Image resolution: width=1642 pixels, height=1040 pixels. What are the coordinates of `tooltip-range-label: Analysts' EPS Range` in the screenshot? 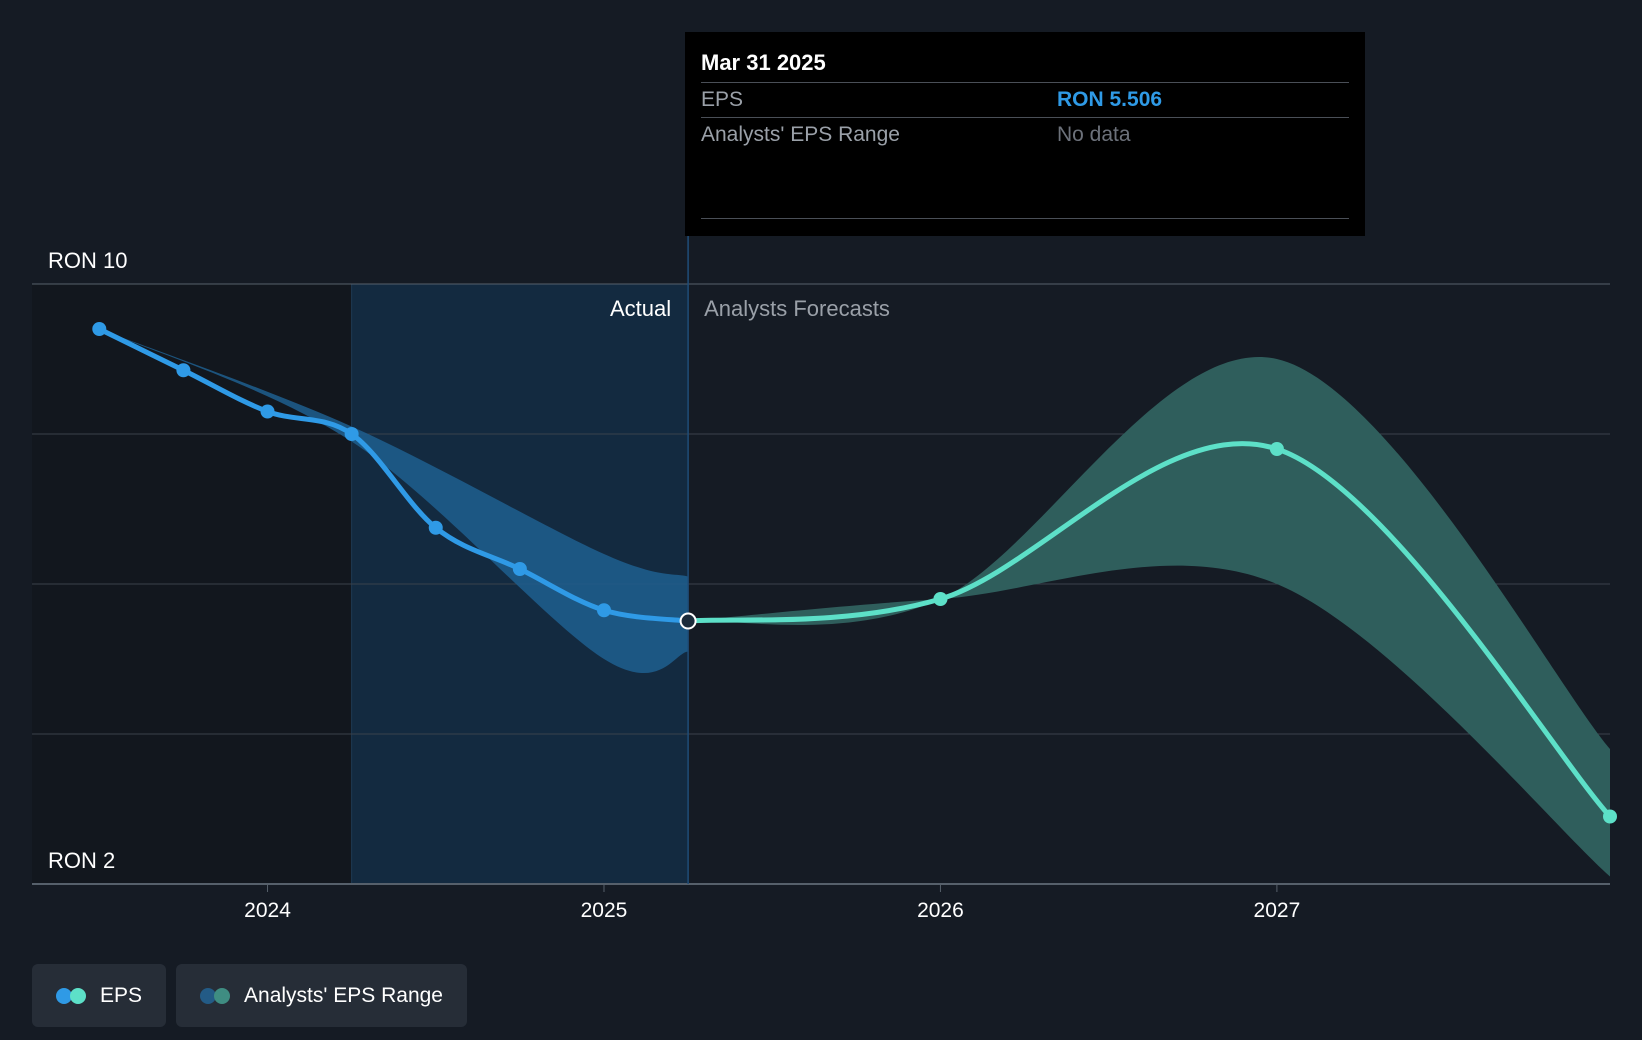 It's located at (800, 134).